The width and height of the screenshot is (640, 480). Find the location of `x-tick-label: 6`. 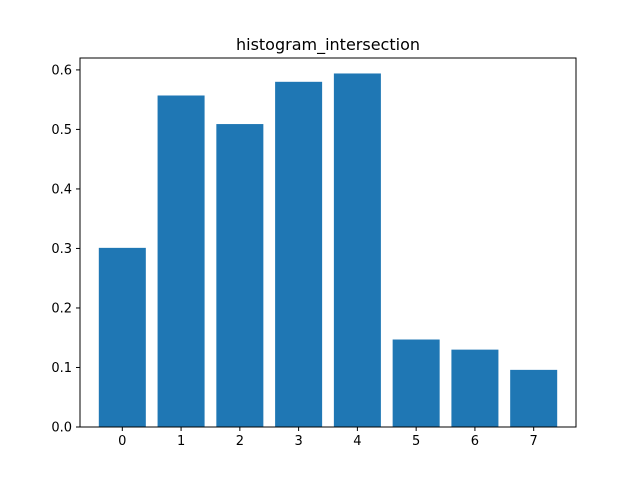

x-tick-label: 6 is located at coordinates (475, 441).